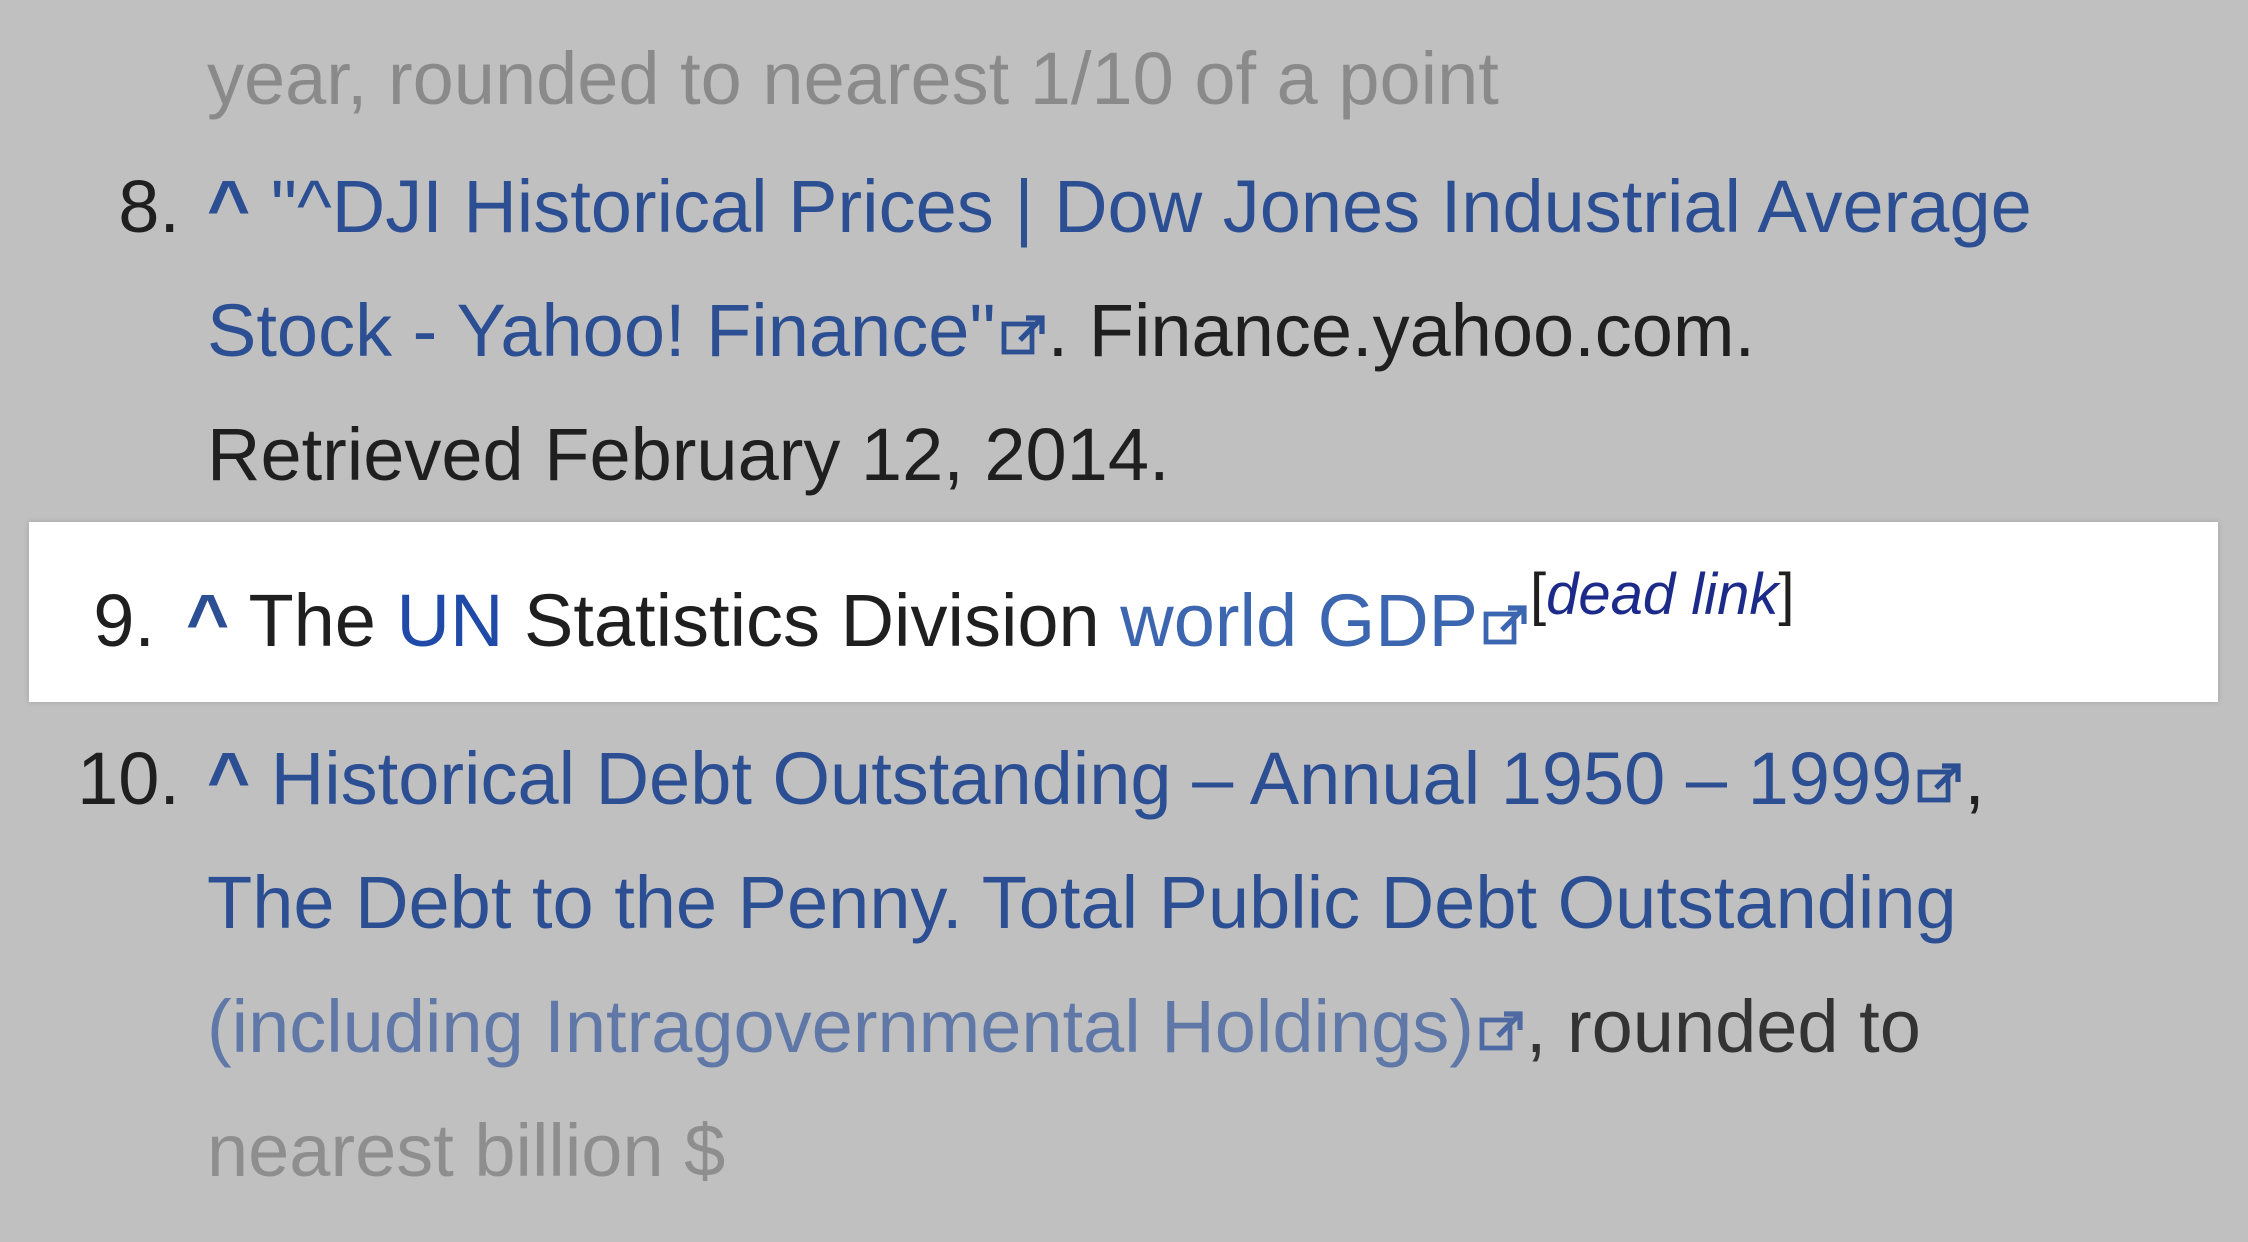 This screenshot has height=1242, width=2248. Describe the element at coordinates (128, 778) in the screenshot. I see `reference-number: 10.` at that location.